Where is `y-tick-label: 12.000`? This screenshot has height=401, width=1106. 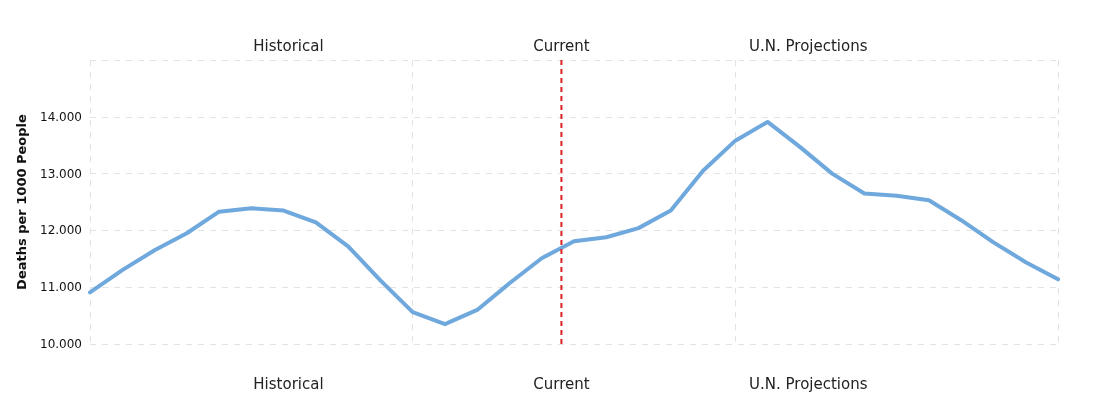 y-tick-label: 12.000 is located at coordinates (61, 230).